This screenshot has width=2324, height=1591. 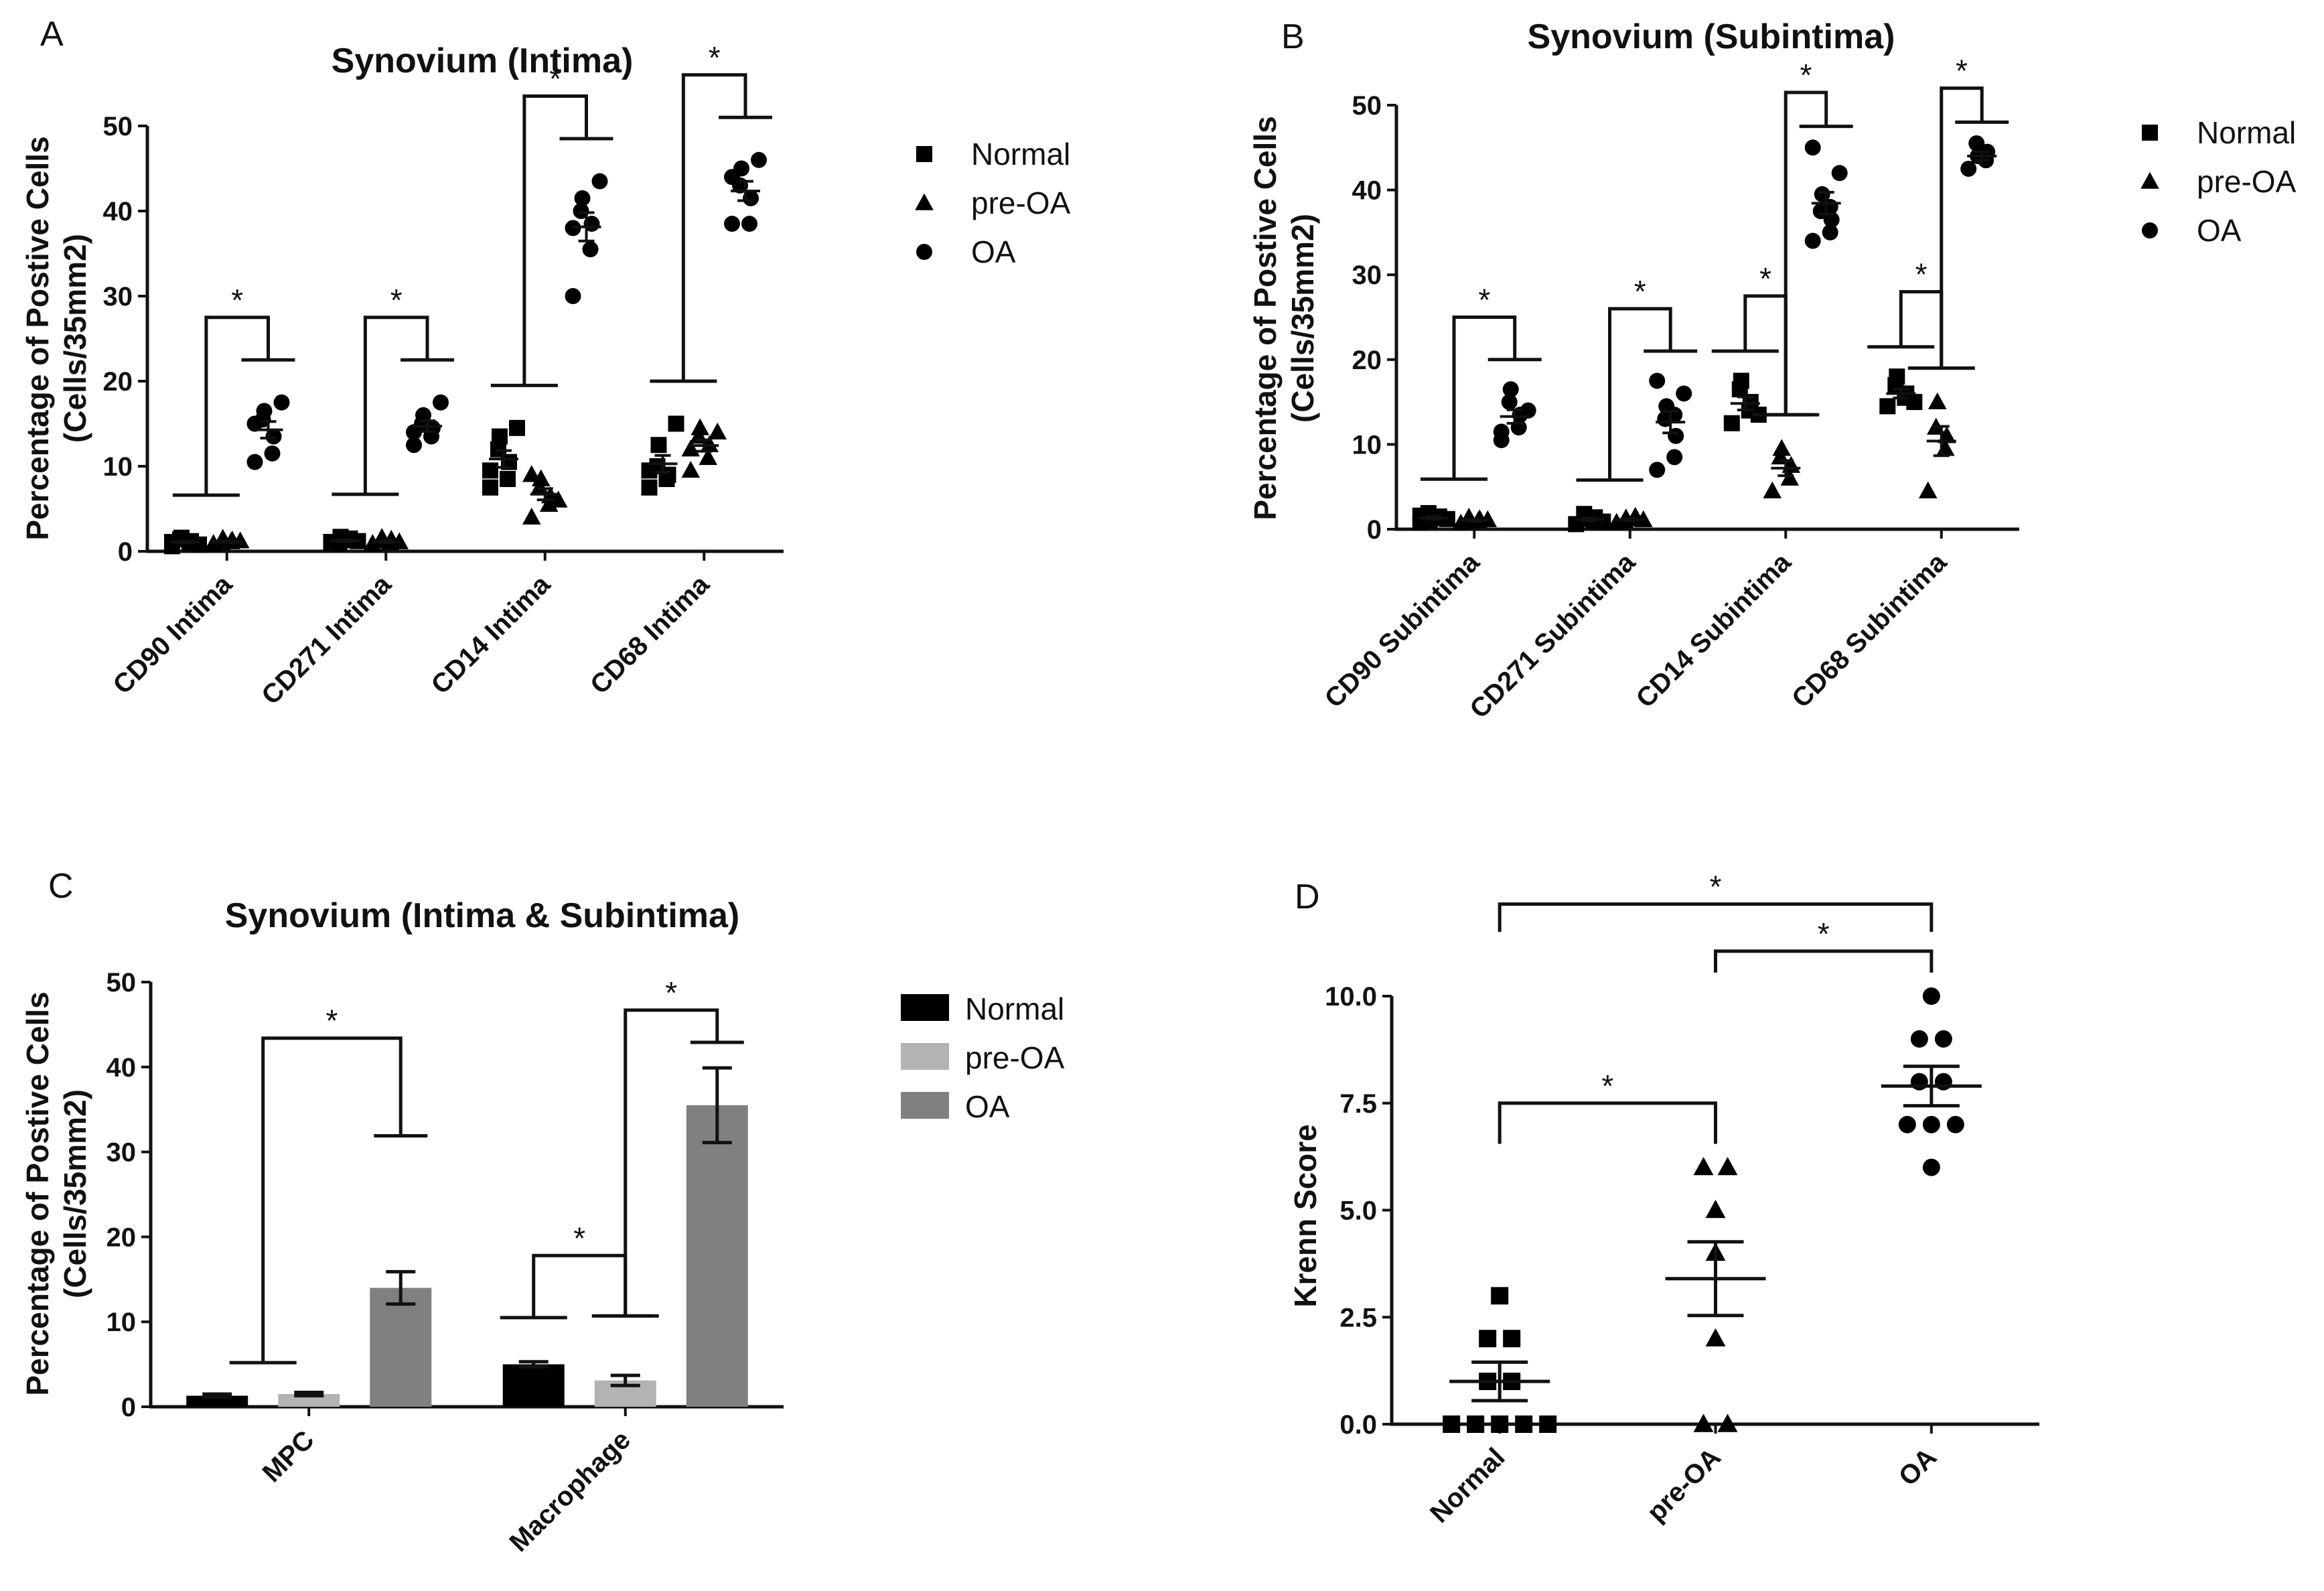 What do you see at coordinates (1367, 445) in the screenshot?
I see `y-tick-label-b: 10` at bounding box center [1367, 445].